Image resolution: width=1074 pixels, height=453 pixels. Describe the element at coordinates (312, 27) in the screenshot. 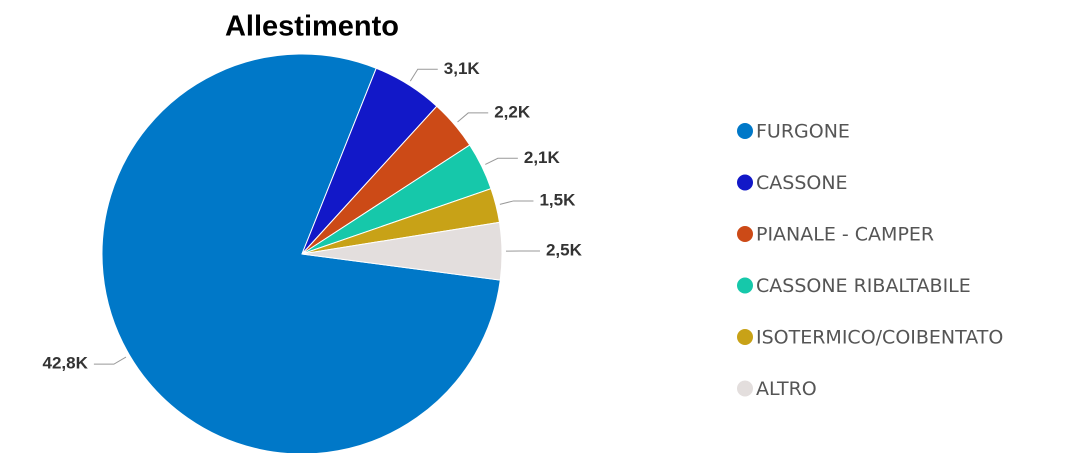

I see `chart-title: Allestimento` at that location.